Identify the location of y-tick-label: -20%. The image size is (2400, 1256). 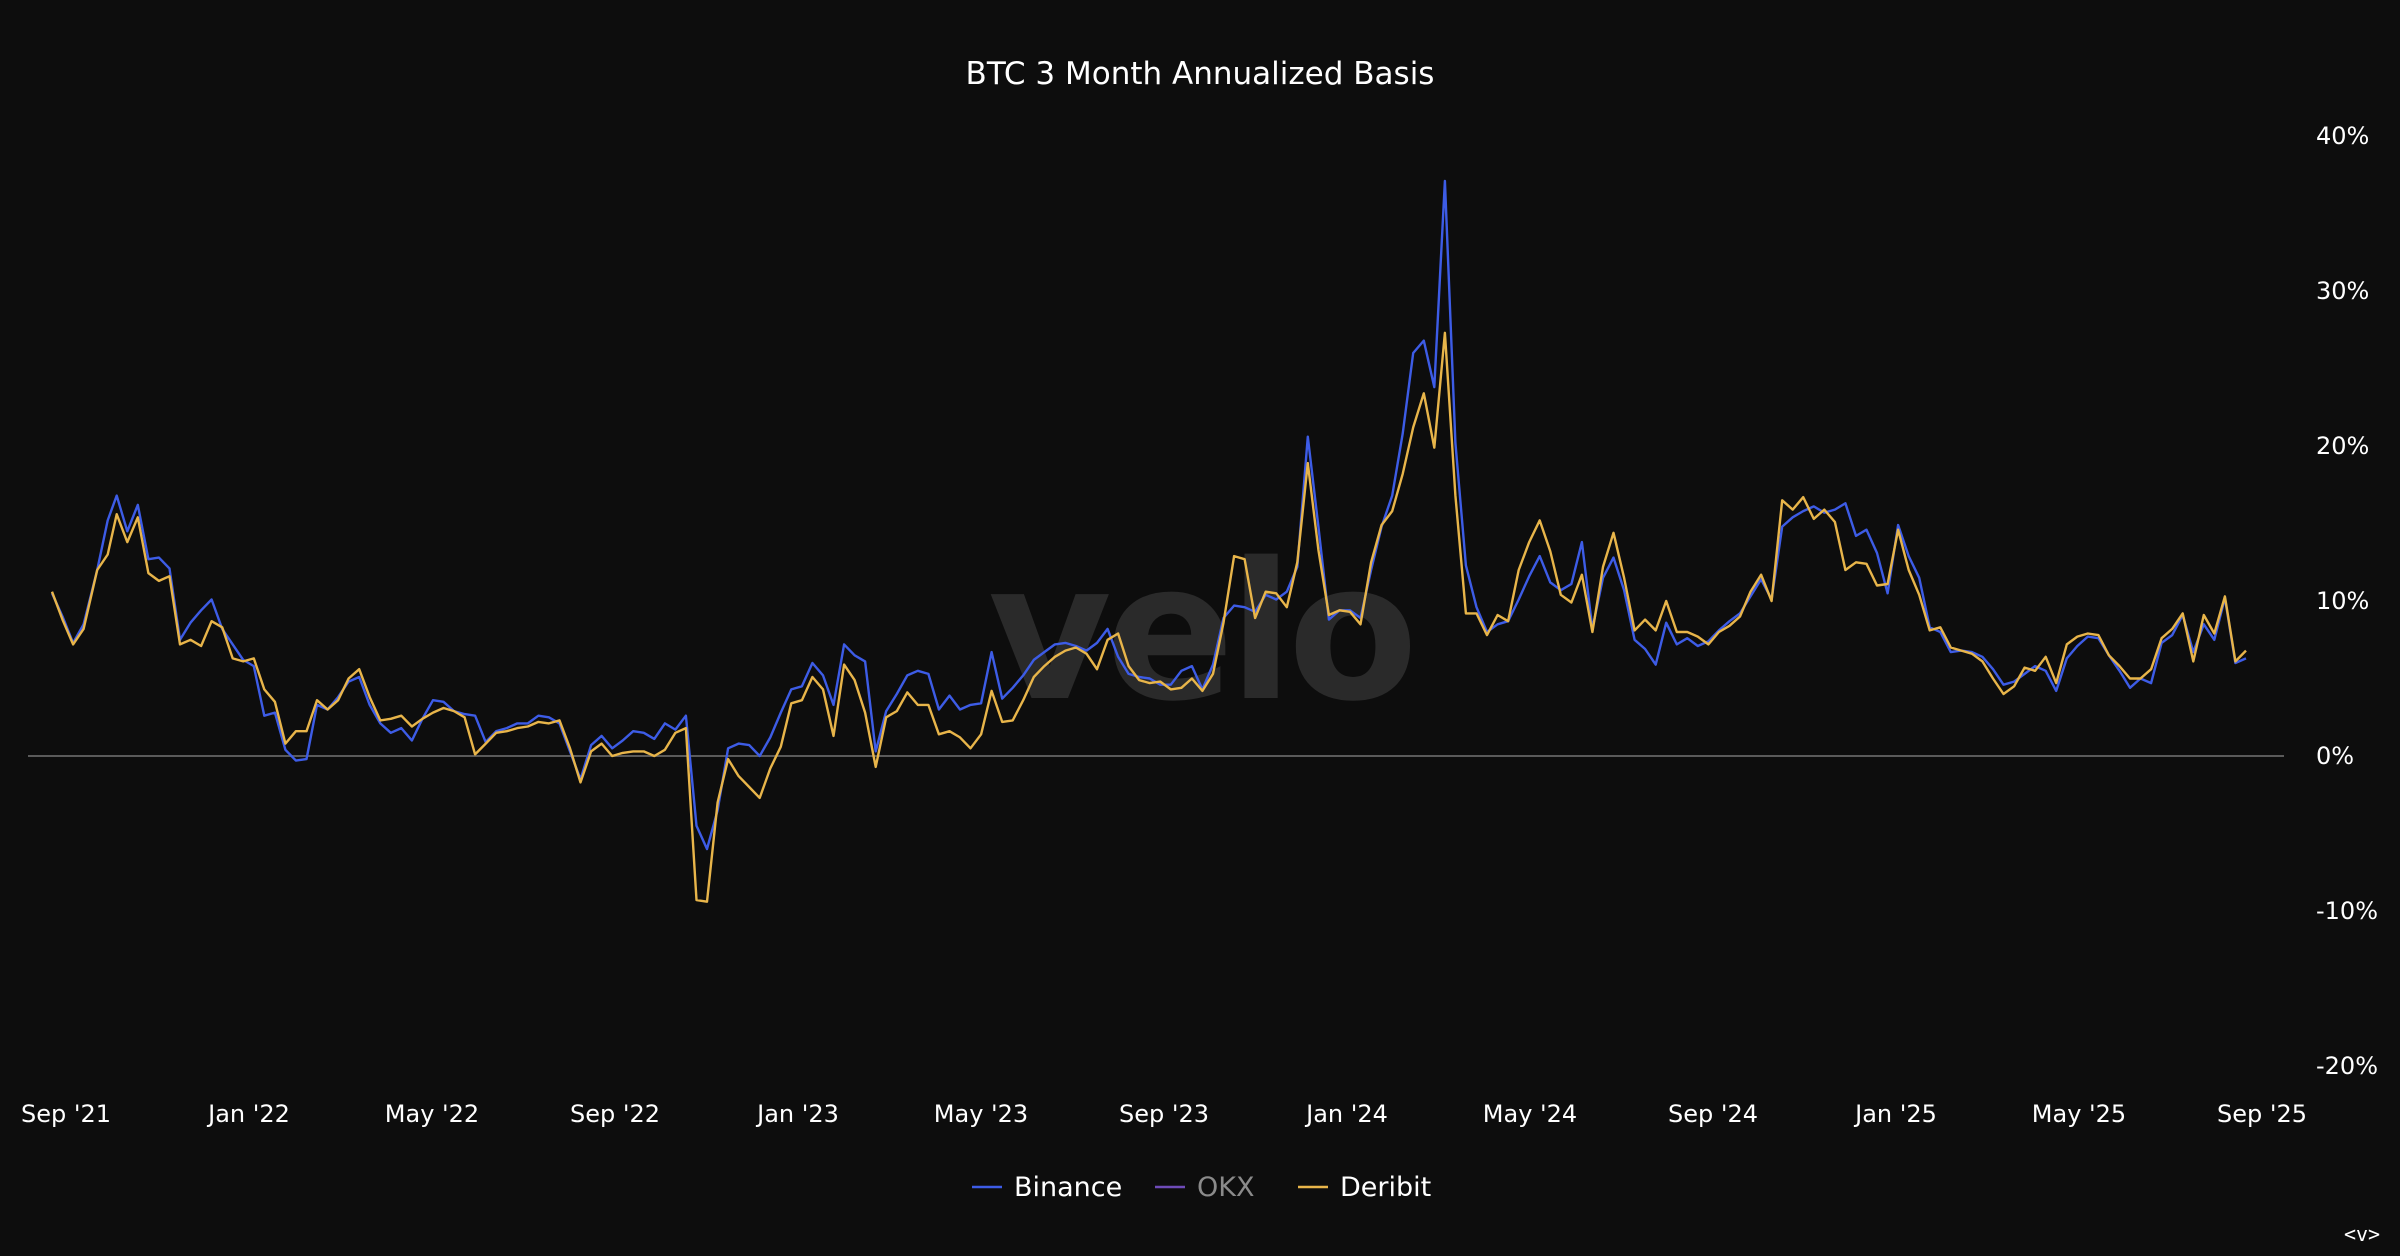
(2347, 1066).